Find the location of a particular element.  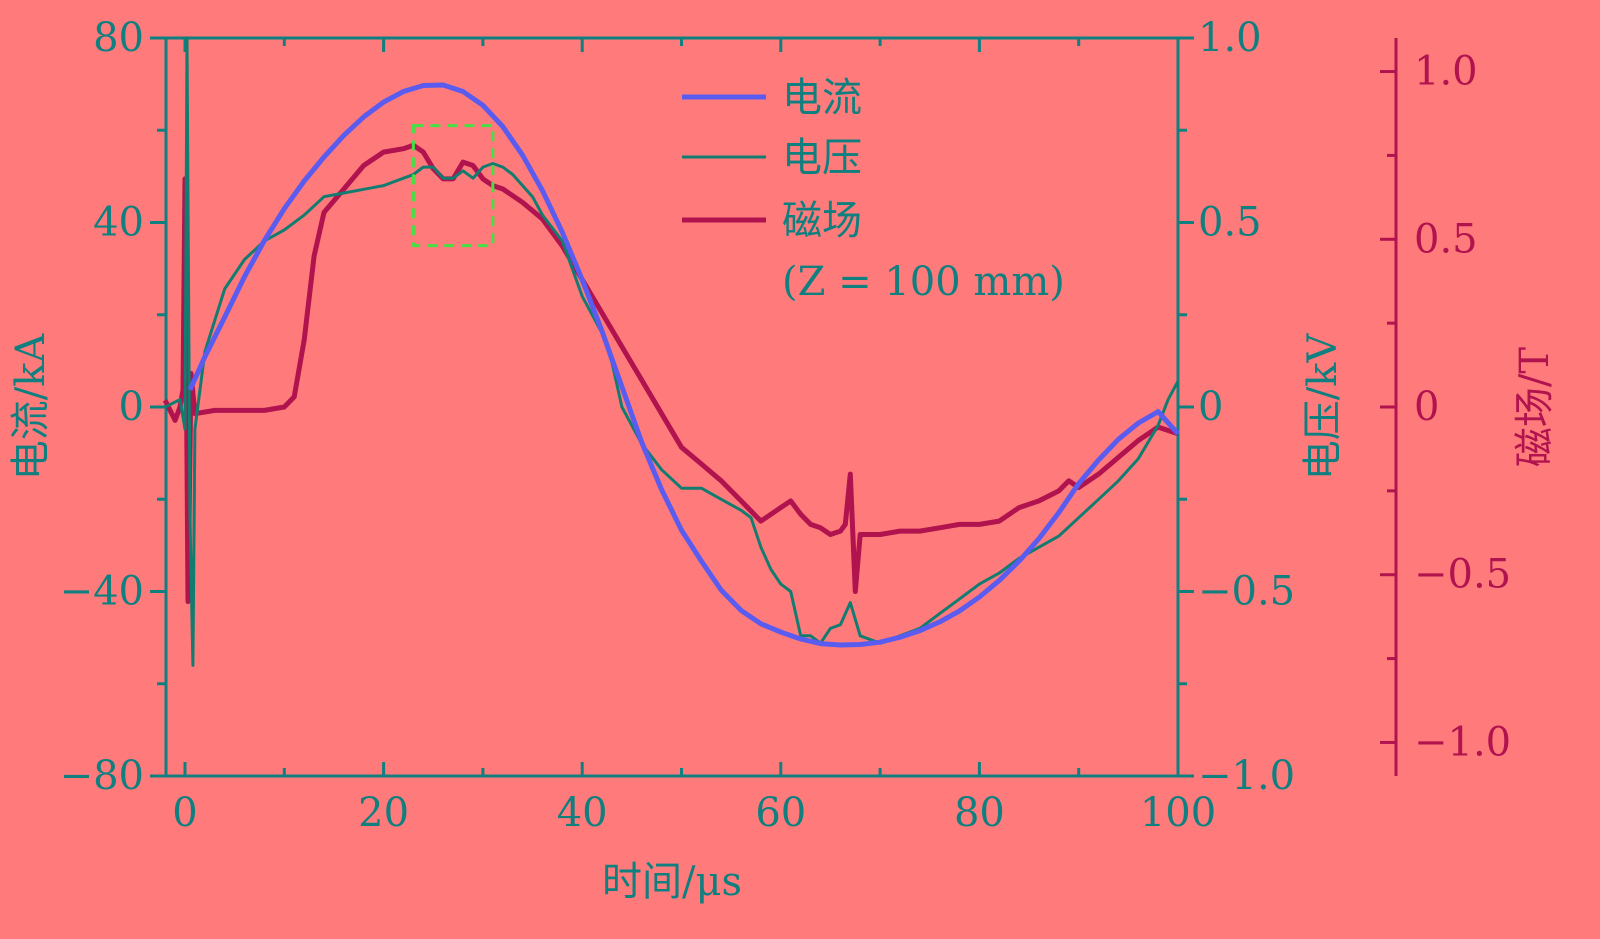

y-tick-label-magnetic: 0 is located at coordinates (1426, 407).